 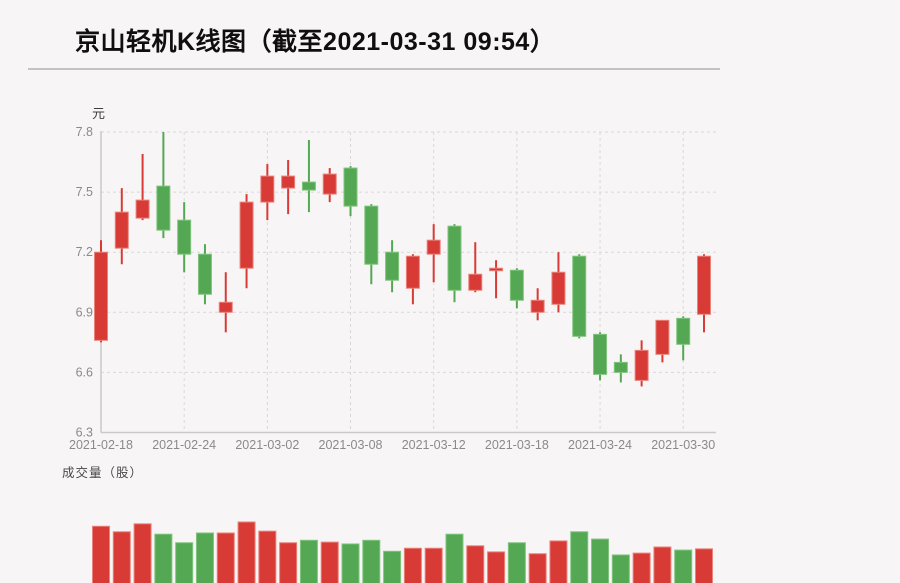 I want to click on y-axis-tick-label: 6.6, so click(x=84, y=372).